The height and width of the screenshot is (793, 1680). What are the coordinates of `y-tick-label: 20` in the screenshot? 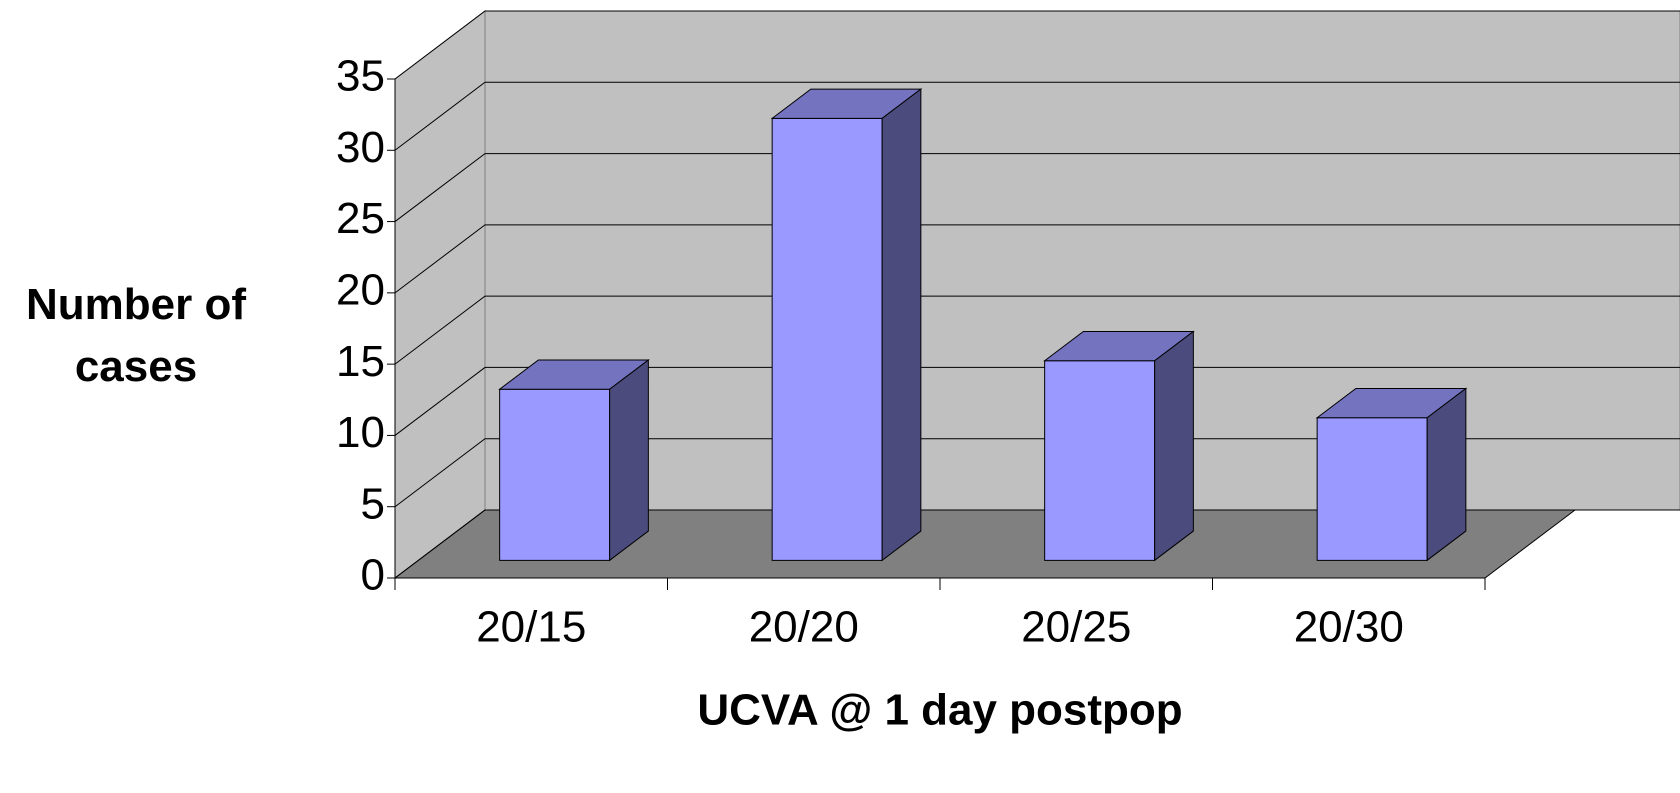 It's located at (360, 289).